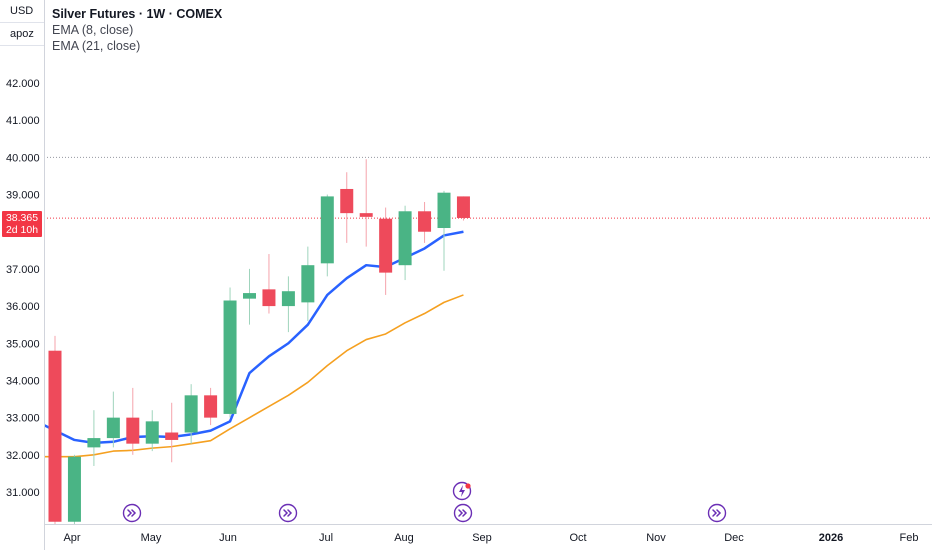 Image resolution: width=932 pixels, height=555 pixels. Describe the element at coordinates (22, 34) in the screenshot. I see `scale-mode-label: apoz` at that location.